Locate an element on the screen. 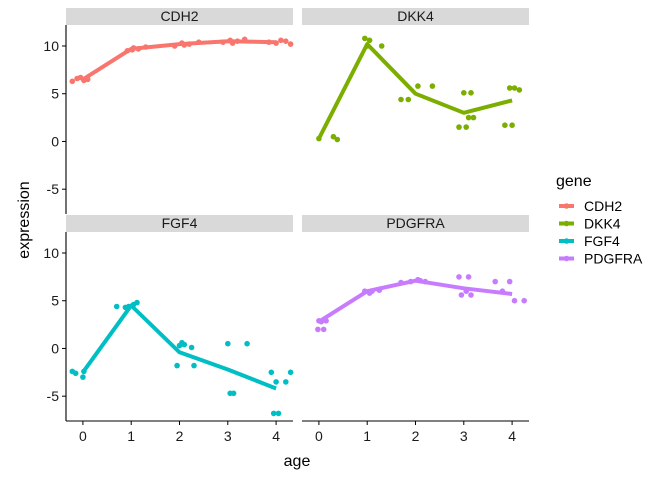 The image size is (672, 480). legend-item-pdgfra: PDGFRA is located at coordinates (601, 259).